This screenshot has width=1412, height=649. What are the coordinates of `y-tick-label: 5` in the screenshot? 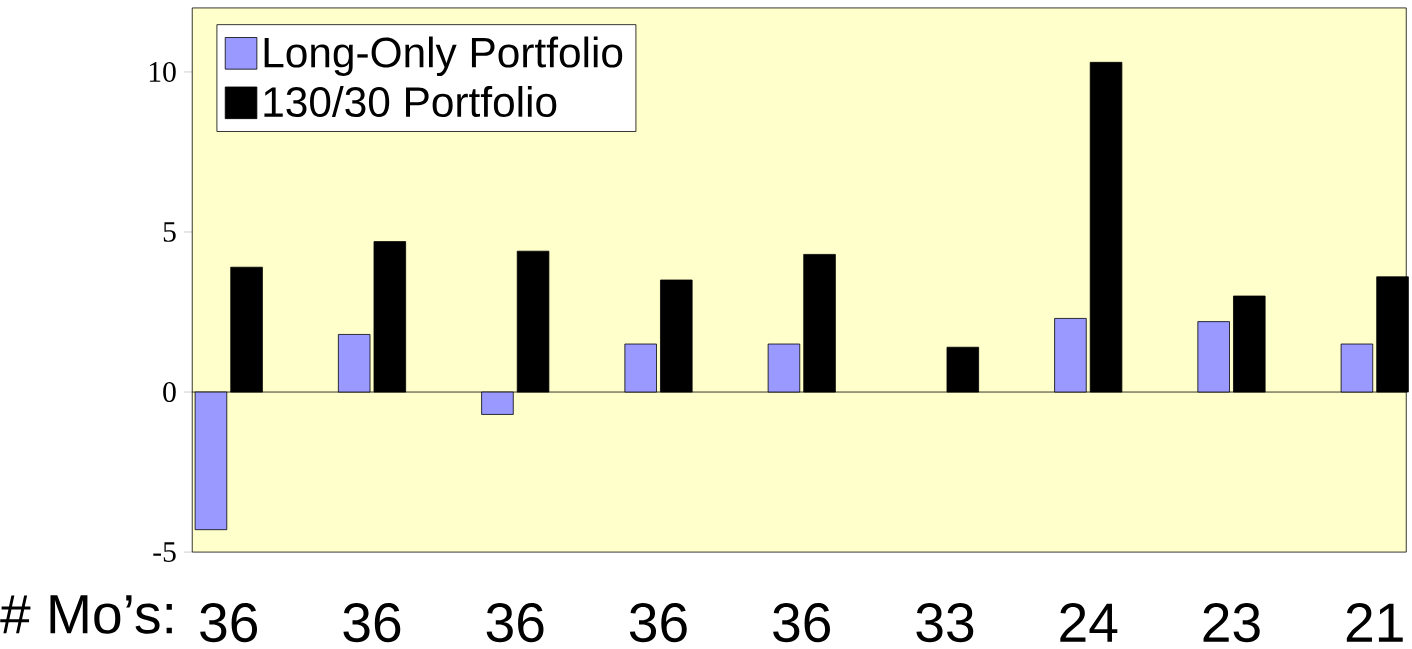 It's located at (169, 232).